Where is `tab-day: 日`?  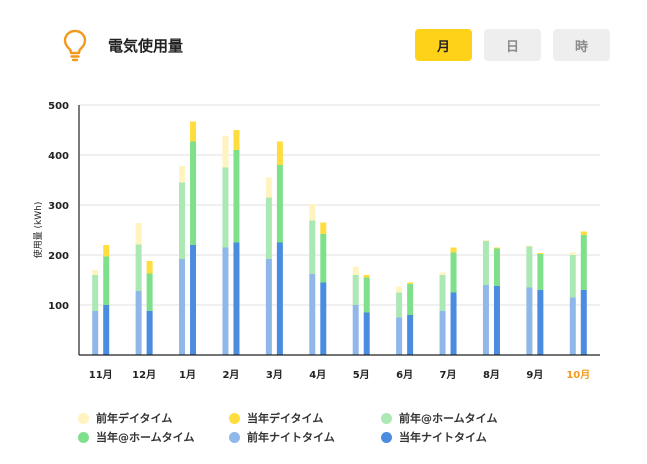
tab-day: 日 is located at coordinates (512, 45).